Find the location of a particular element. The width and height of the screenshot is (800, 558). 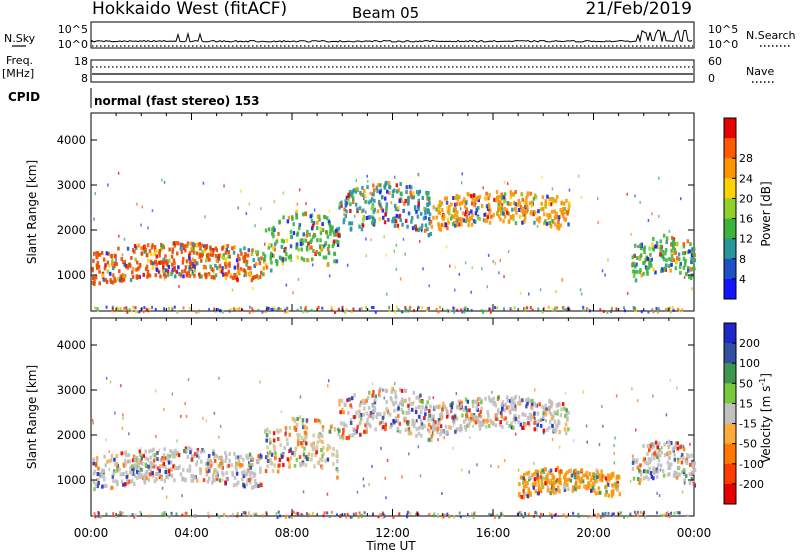

velocity-colorbar-label-exp: -1 is located at coordinates (762, 382).